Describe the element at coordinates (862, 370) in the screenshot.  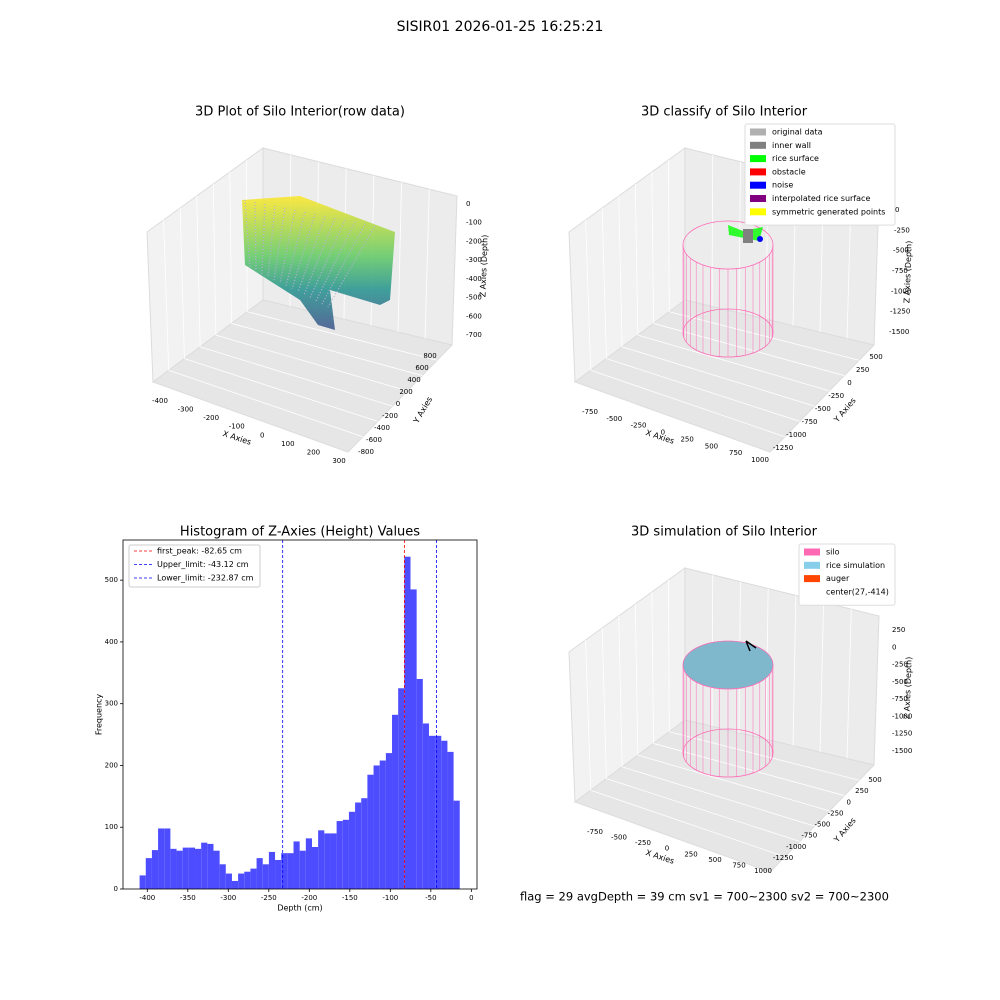
I see `y-tick-label: 250` at that location.